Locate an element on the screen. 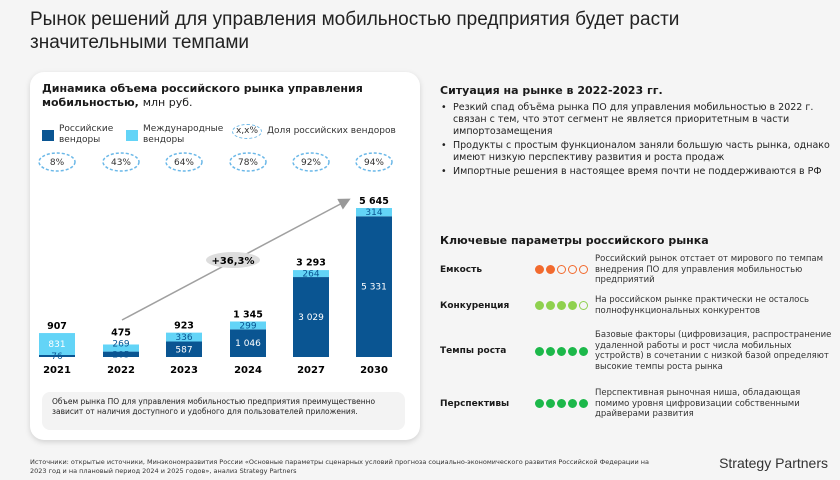  legend-international: Международные вендоры is located at coordinates (183, 134).